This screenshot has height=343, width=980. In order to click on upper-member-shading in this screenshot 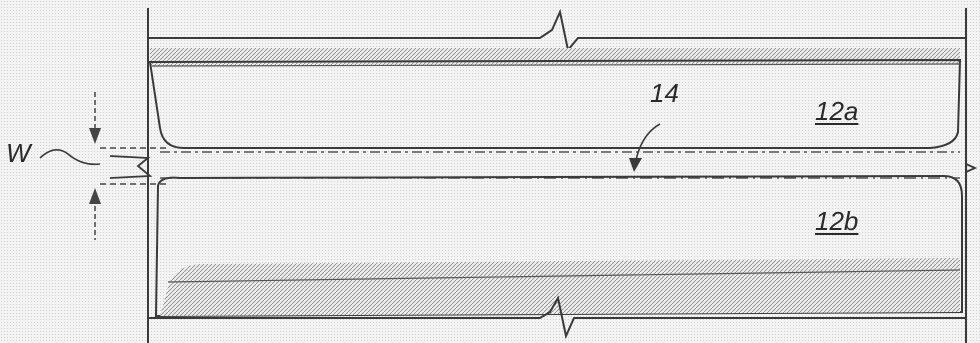, I will do `click(555, 57)`.